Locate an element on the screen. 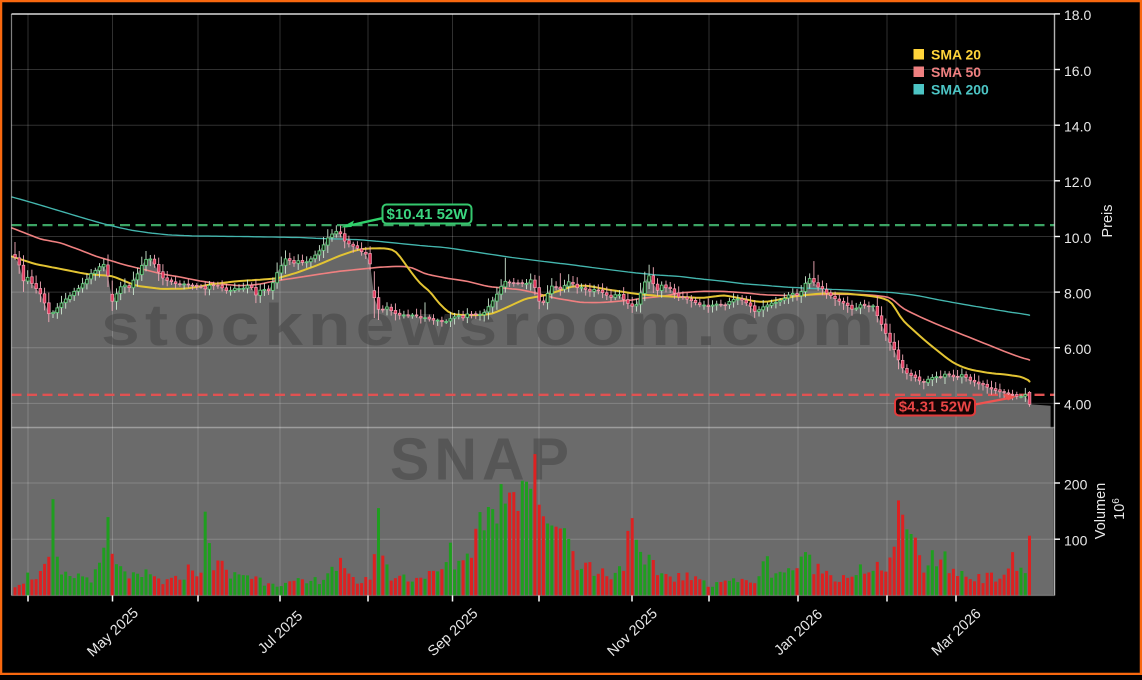  svg-text: 100 is located at coordinates (1076, 541).